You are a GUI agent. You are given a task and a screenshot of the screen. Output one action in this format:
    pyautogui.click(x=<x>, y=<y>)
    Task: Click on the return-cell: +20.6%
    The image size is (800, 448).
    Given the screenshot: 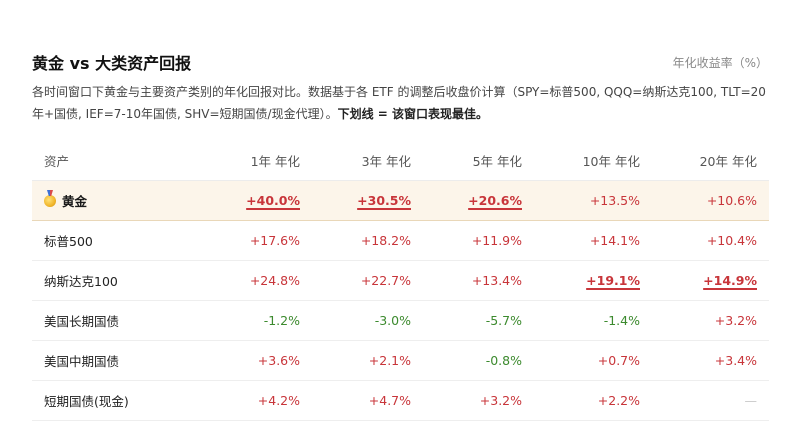 What is the action you would take?
    pyautogui.click(x=478, y=200)
    